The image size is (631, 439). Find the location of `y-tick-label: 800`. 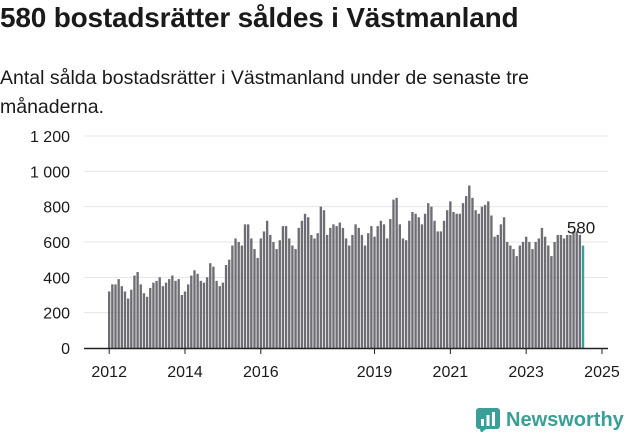

y-tick-label: 800 is located at coordinates (56, 208).